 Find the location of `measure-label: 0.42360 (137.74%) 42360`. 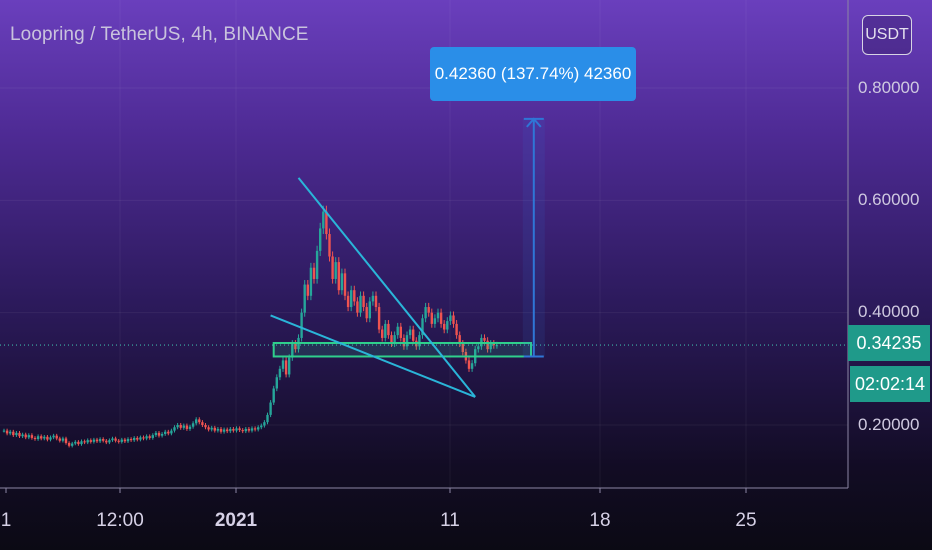

measure-label: 0.42360 (137.74%) 42360 is located at coordinates (533, 74).